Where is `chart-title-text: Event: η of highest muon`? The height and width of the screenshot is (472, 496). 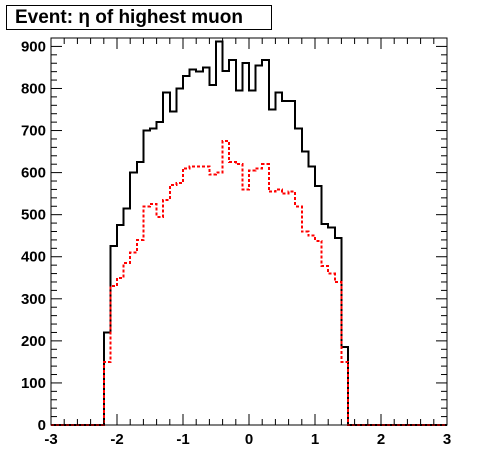 chart-title-text: Event: η of highest muon is located at coordinates (129, 17).